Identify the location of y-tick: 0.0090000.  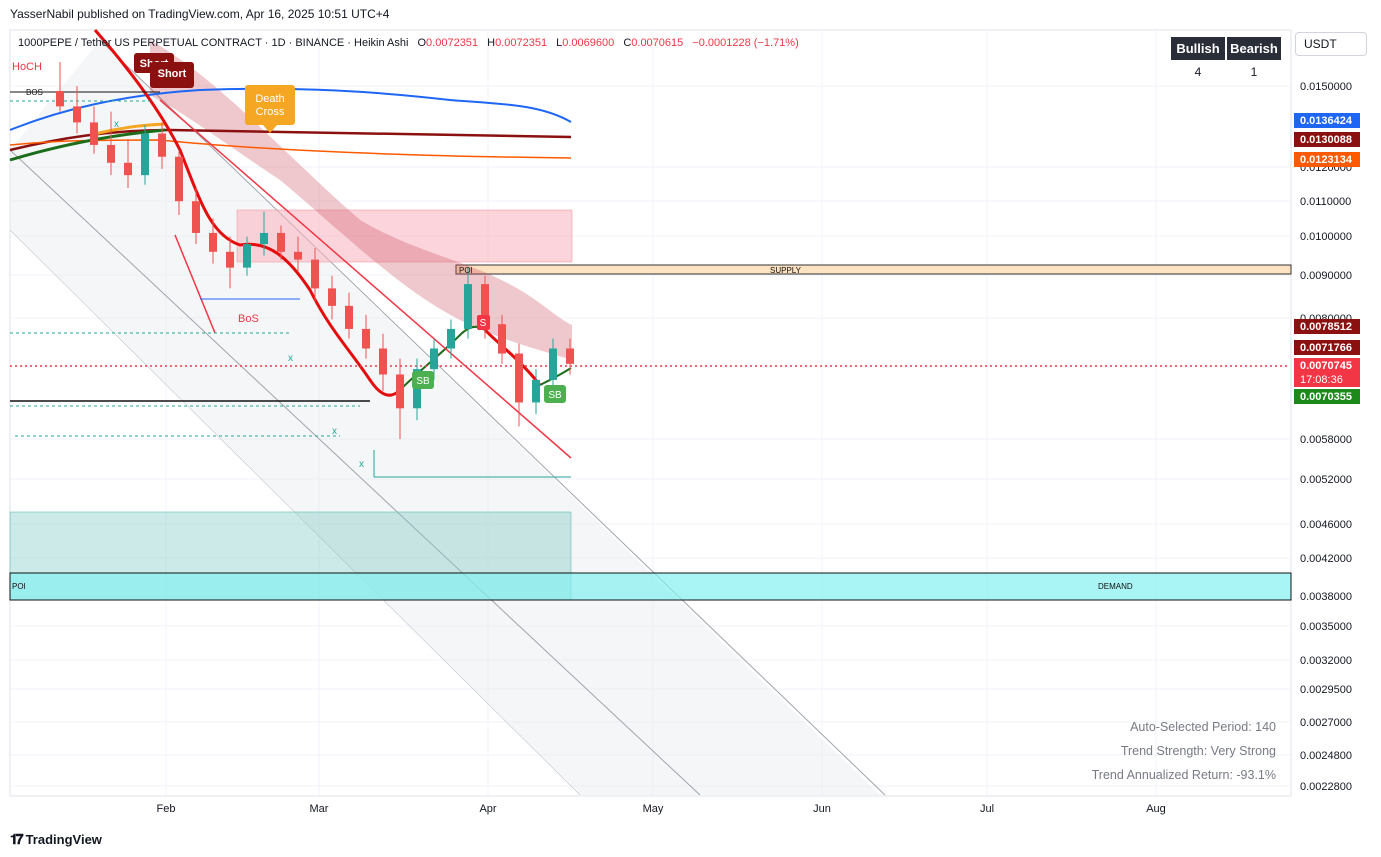
(1326, 276).